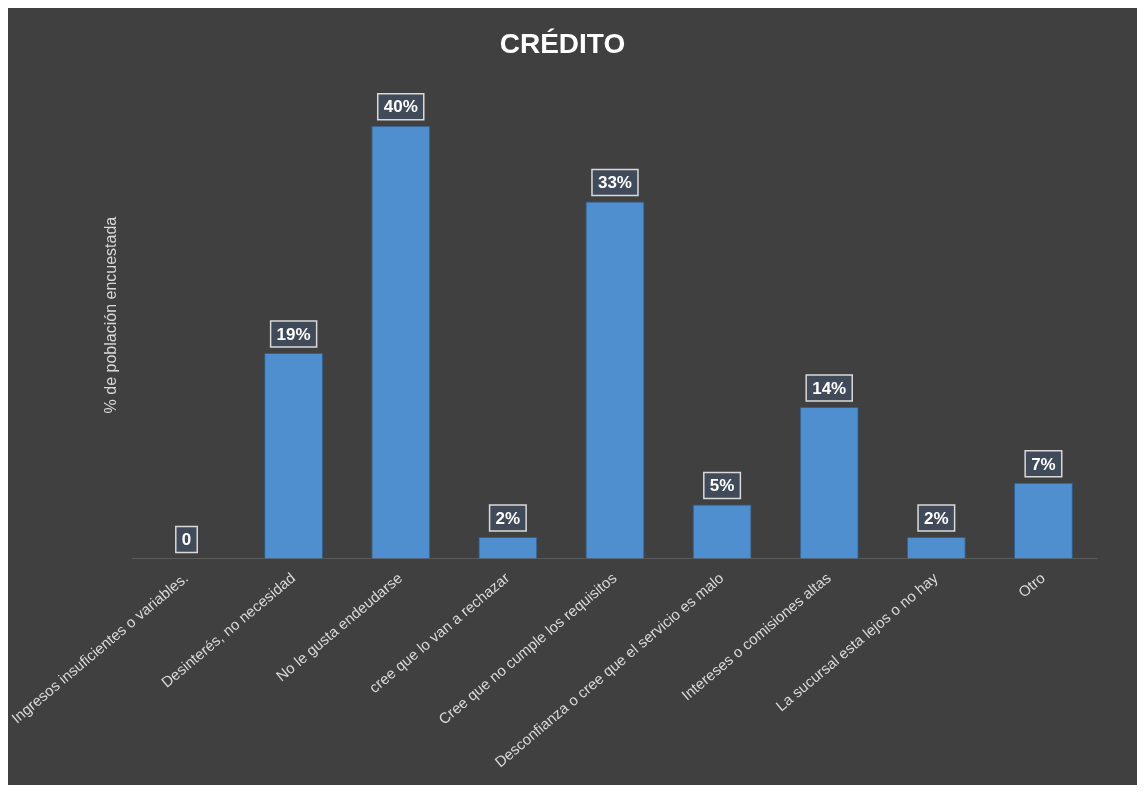  Describe the element at coordinates (562, 43) in the screenshot. I see `chart-title: CRÉDITO` at that location.